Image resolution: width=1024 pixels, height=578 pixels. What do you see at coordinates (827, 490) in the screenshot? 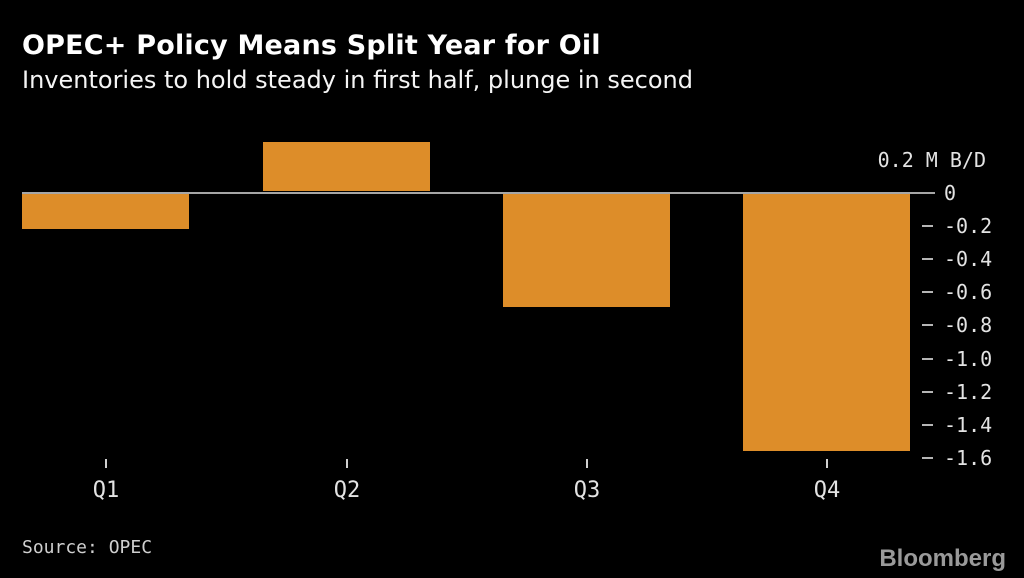
I see `x-tick-label: Q4` at bounding box center [827, 490].